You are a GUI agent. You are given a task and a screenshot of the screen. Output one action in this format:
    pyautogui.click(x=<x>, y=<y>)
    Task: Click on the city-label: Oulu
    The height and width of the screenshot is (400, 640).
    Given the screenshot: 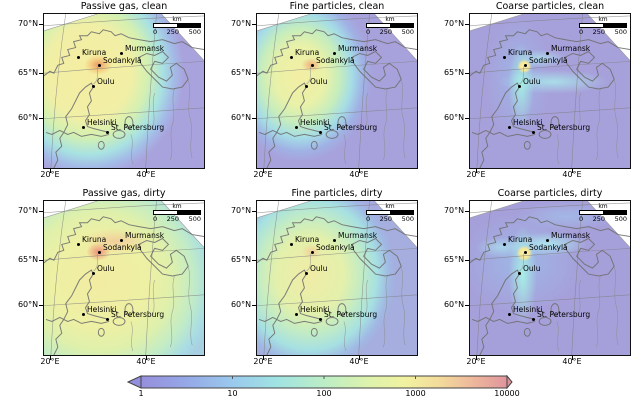 What is the action you would take?
    pyautogui.click(x=532, y=81)
    